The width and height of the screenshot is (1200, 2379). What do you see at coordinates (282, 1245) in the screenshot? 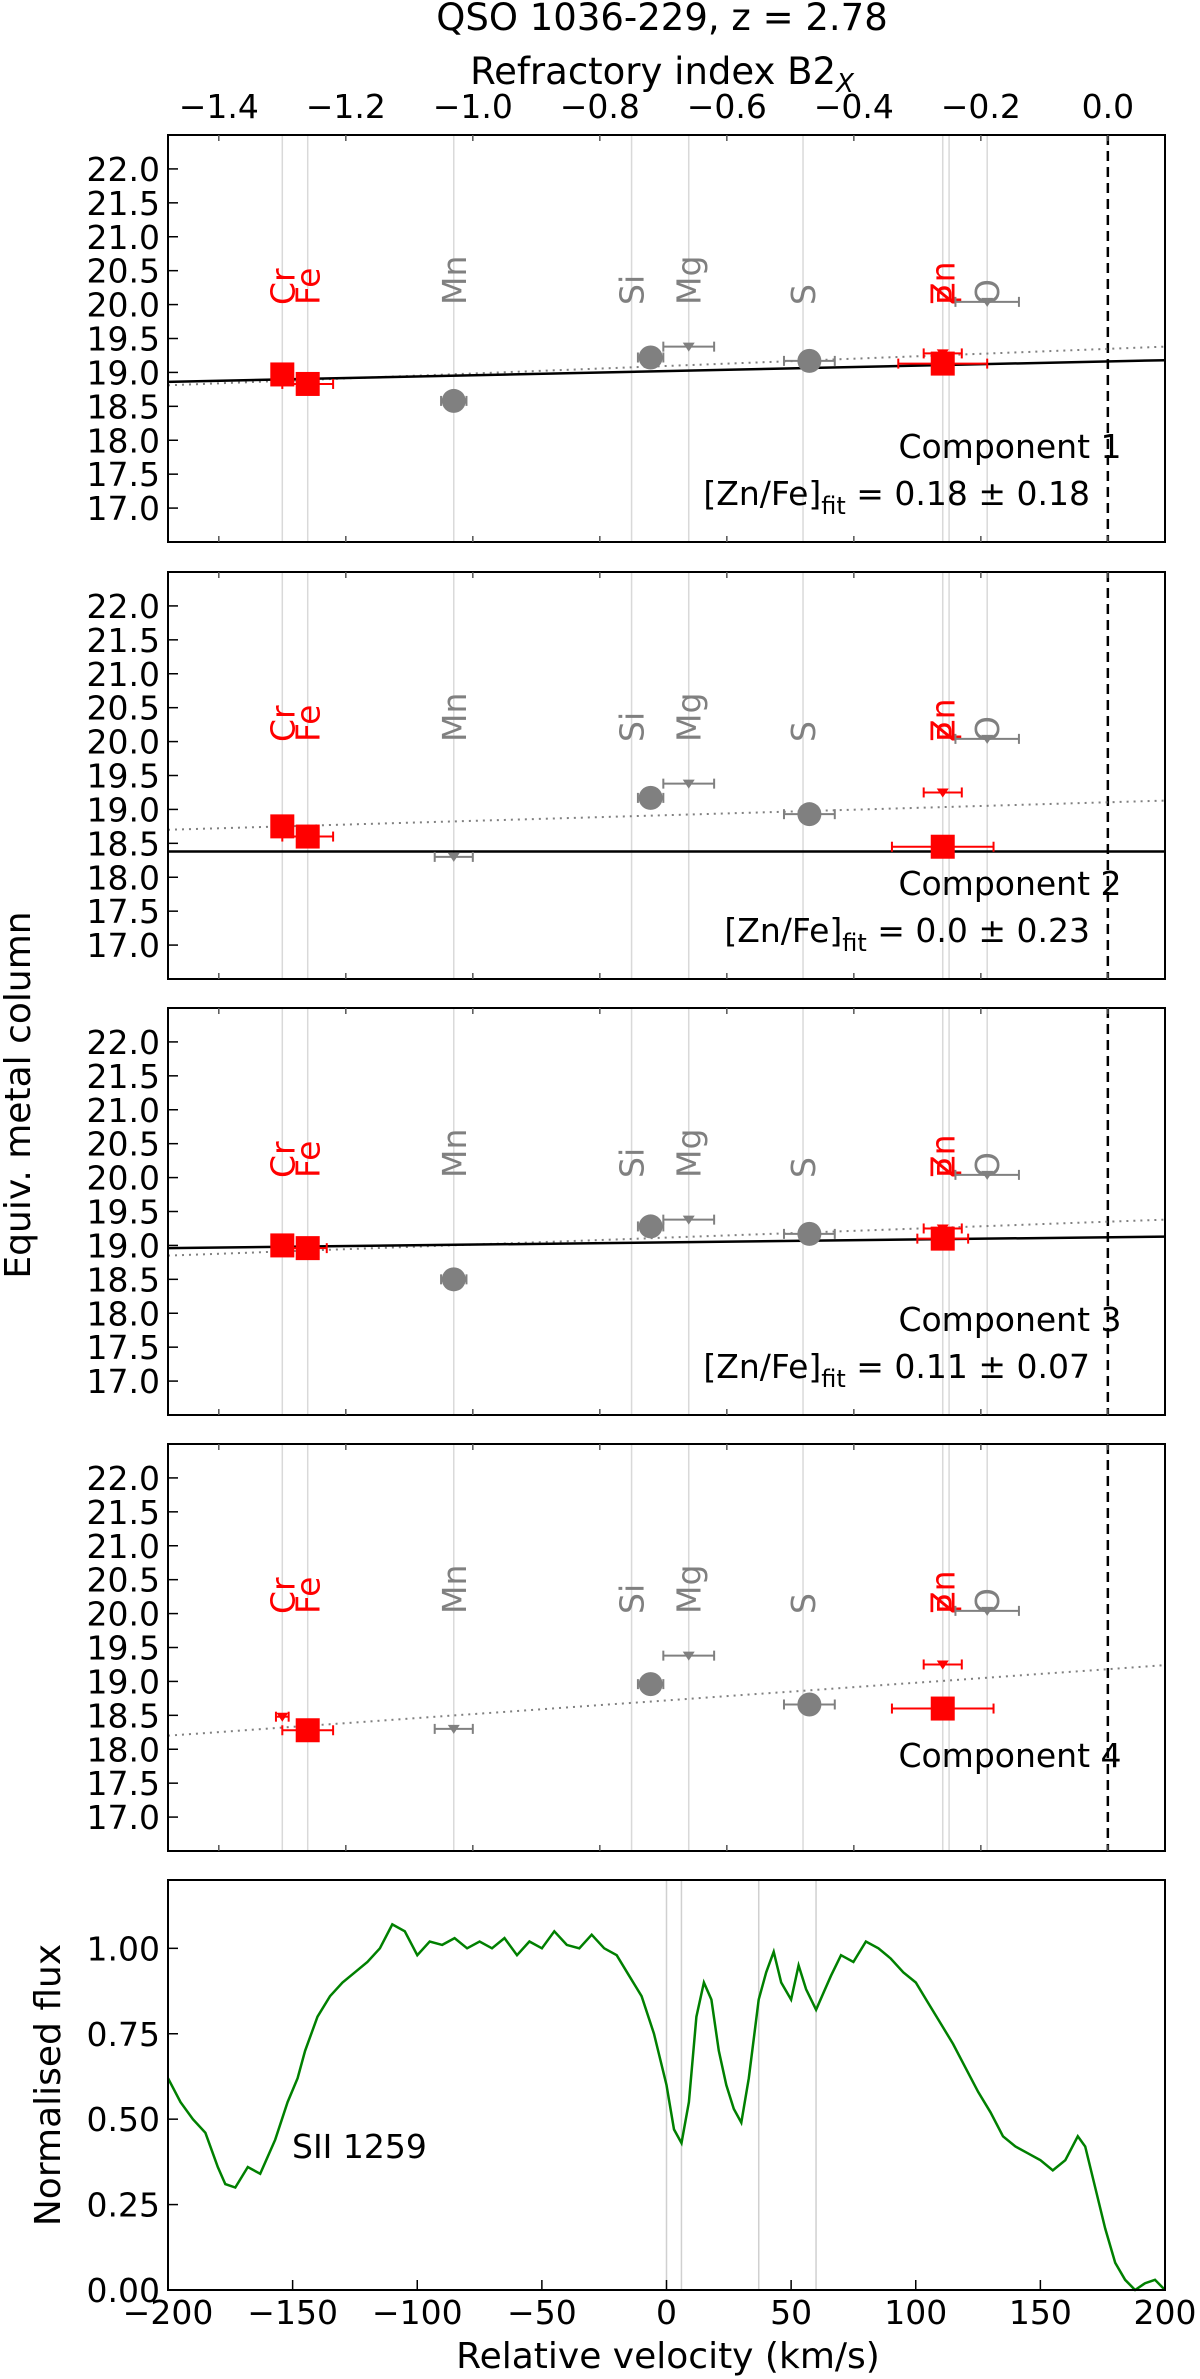
I see `data-point-cr` at bounding box center [282, 1245].